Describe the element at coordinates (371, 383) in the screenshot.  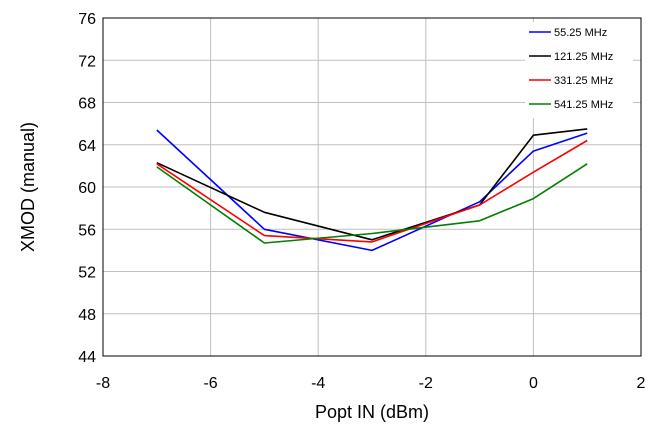
I see `x-tick-labels: -8 -6 -4 -2 0 2` at that location.